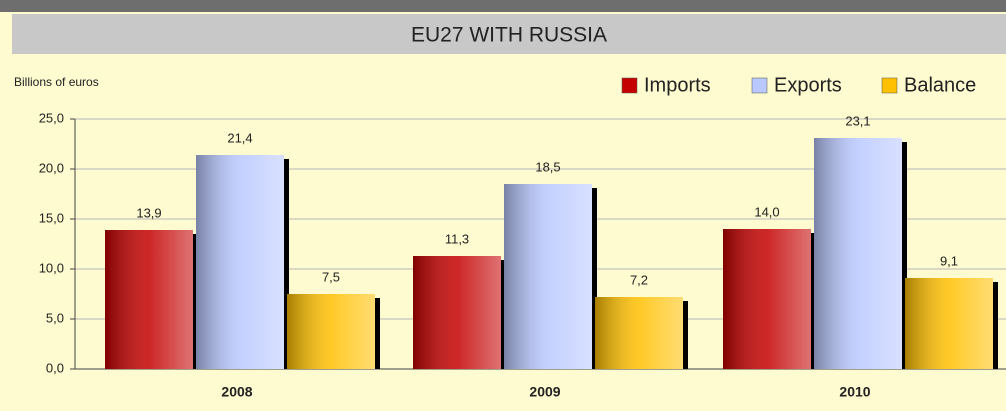 Image resolution: width=1006 pixels, height=411 pixels. Describe the element at coordinates (236, 392) in the screenshot. I see `x-tick-label: 2008` at that location.